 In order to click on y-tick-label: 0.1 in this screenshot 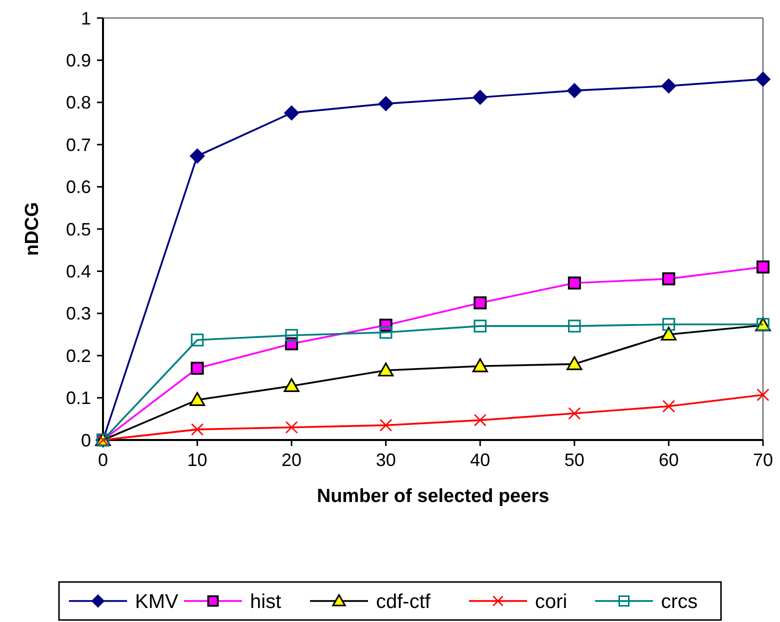, I will do `click(78, 398)`.